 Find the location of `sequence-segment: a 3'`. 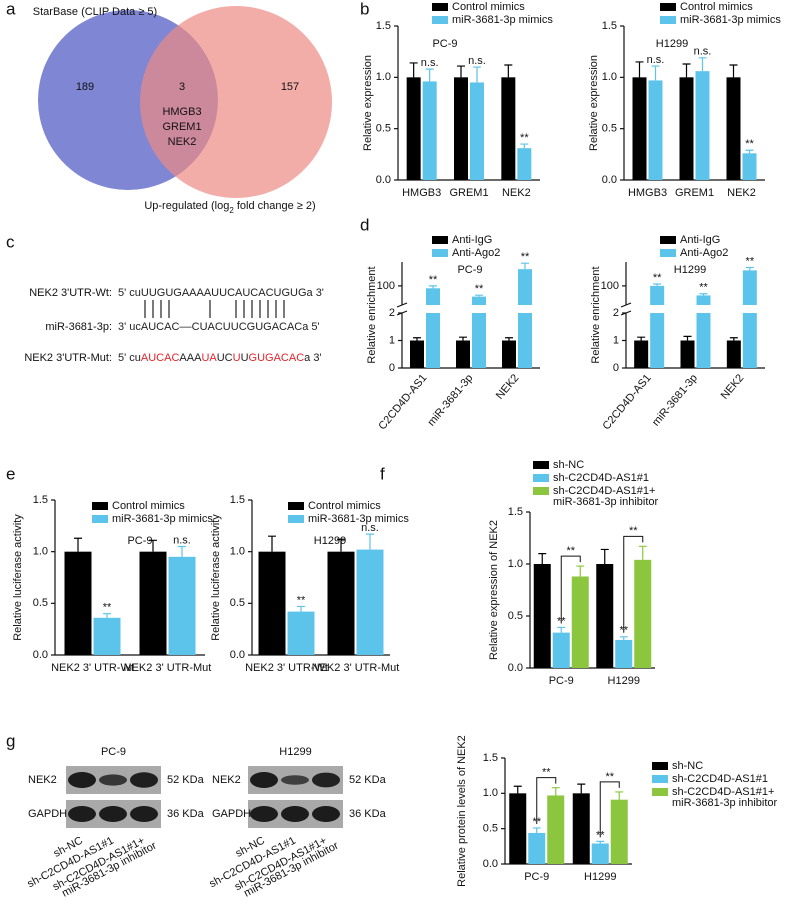

sequence-segment: a 3' is located at coordinates (312, 358).